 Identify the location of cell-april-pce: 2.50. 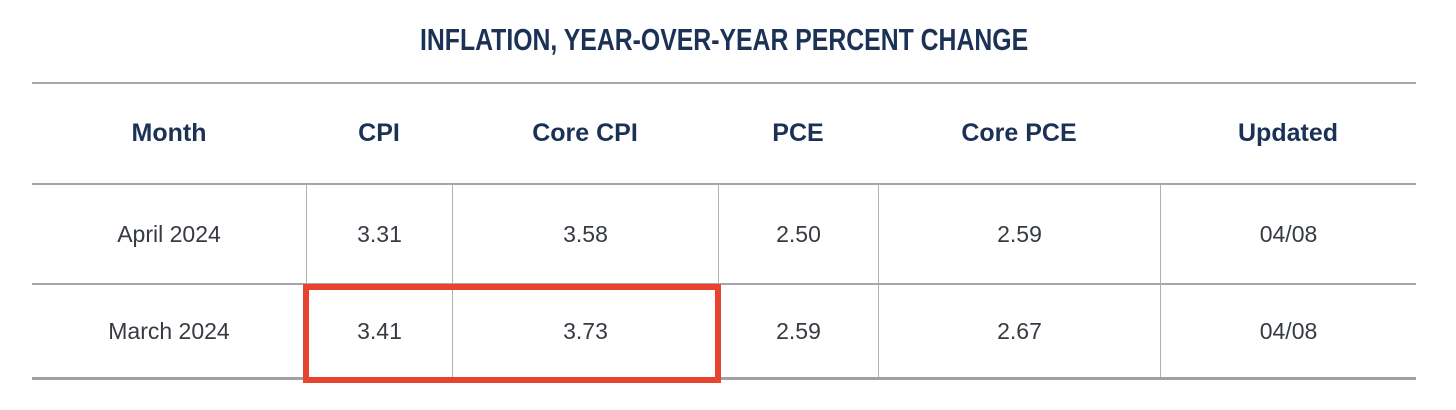
(798, 234).